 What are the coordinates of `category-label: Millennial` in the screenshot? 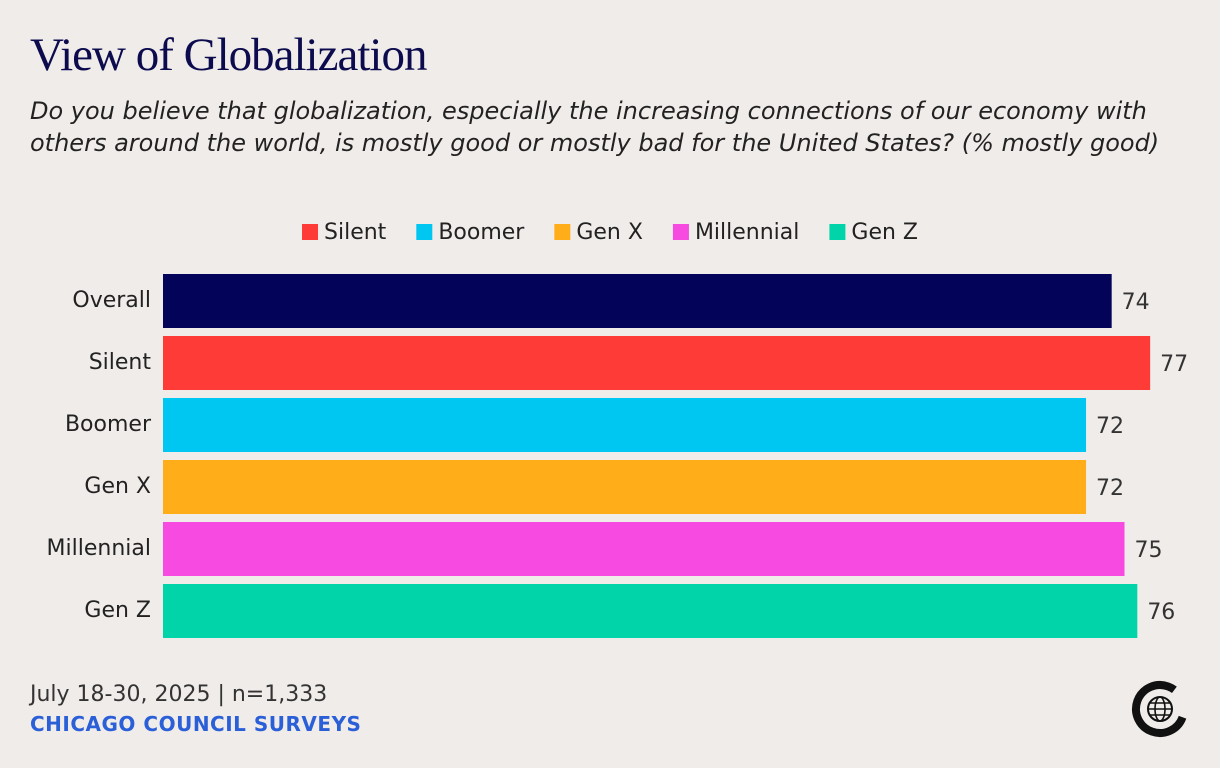 It's located at (99, 548).